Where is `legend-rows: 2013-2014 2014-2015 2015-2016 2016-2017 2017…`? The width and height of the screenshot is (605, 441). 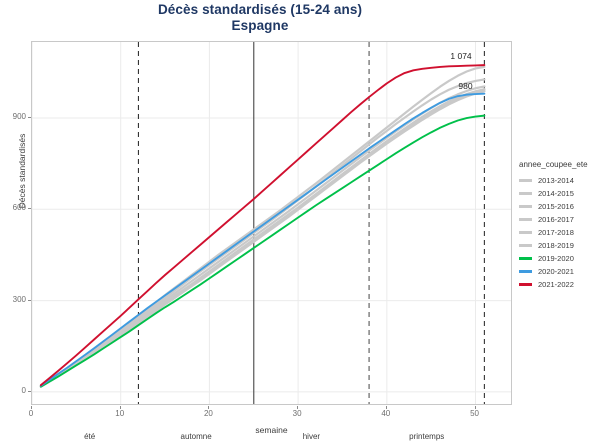 legend-rows: 2013-2014 2014-2015 2015-2016 2016-2017 2017… is located at coordinates (562, 232).